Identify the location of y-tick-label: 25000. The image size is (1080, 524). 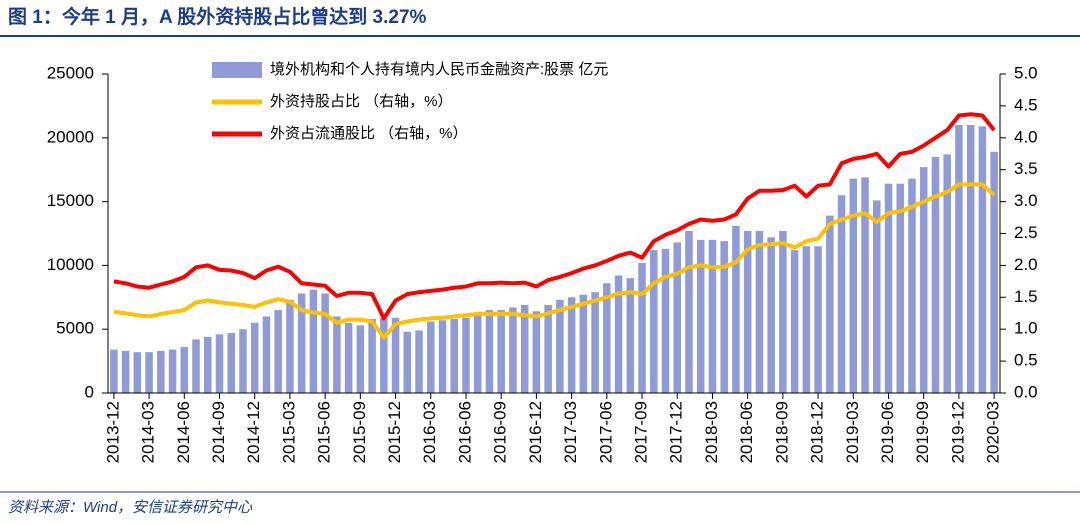
(70, 72).